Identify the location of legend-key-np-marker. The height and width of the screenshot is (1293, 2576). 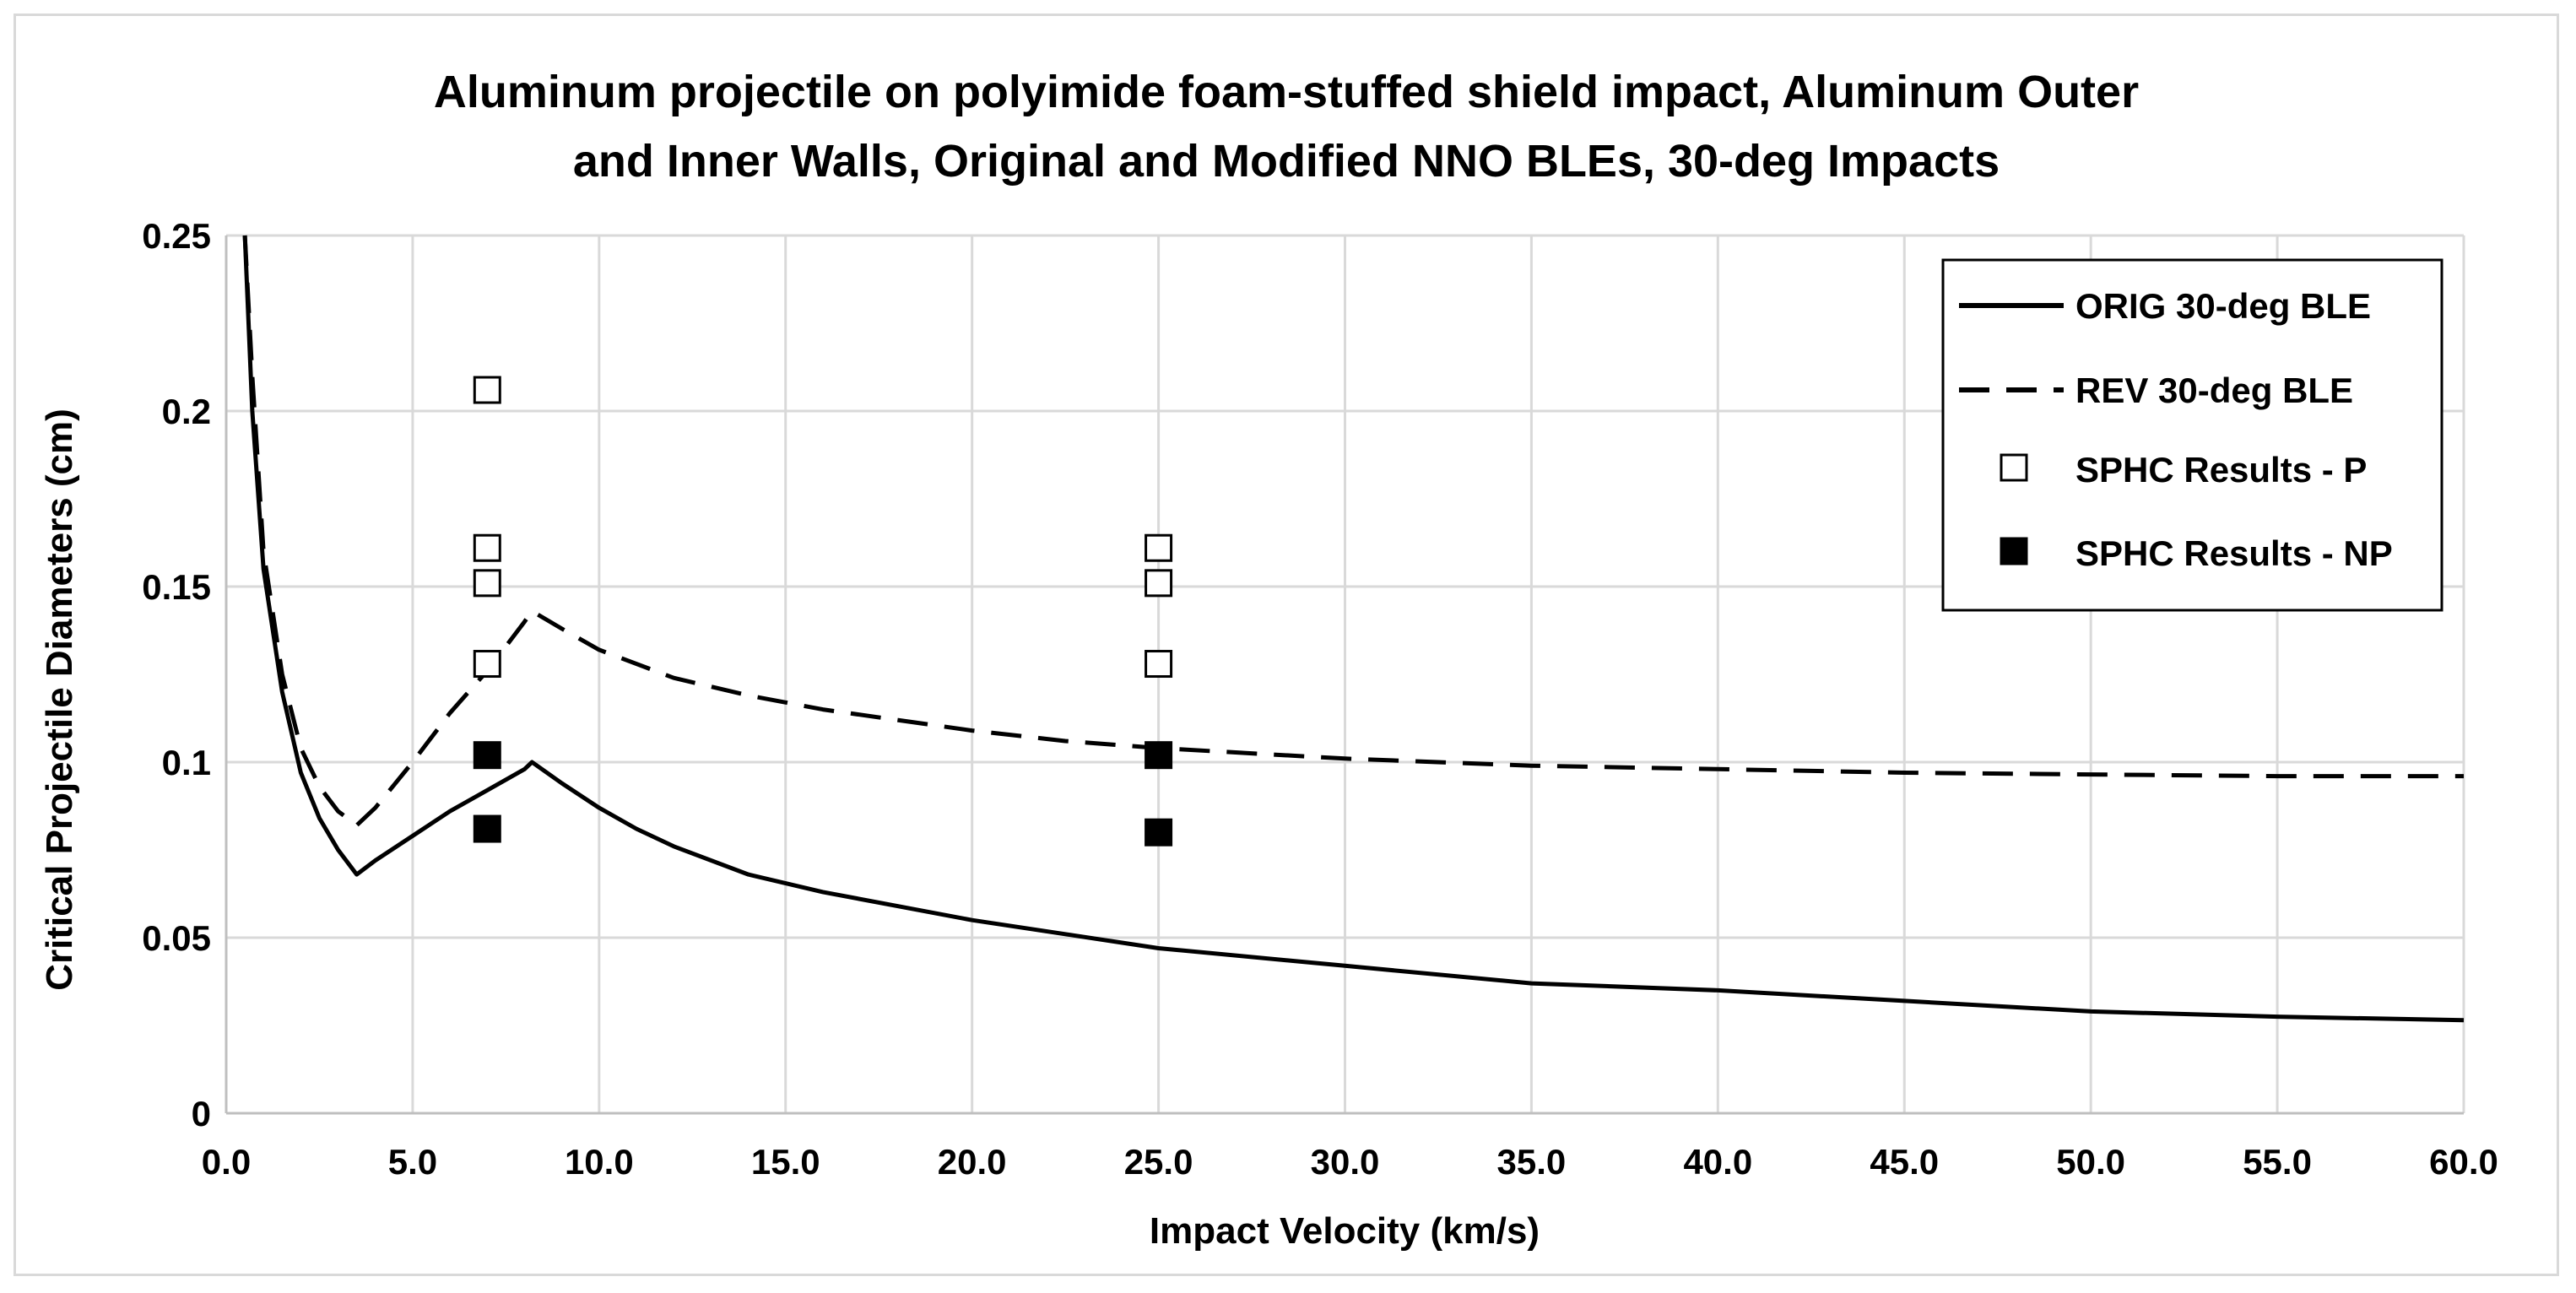
(2014, 551).